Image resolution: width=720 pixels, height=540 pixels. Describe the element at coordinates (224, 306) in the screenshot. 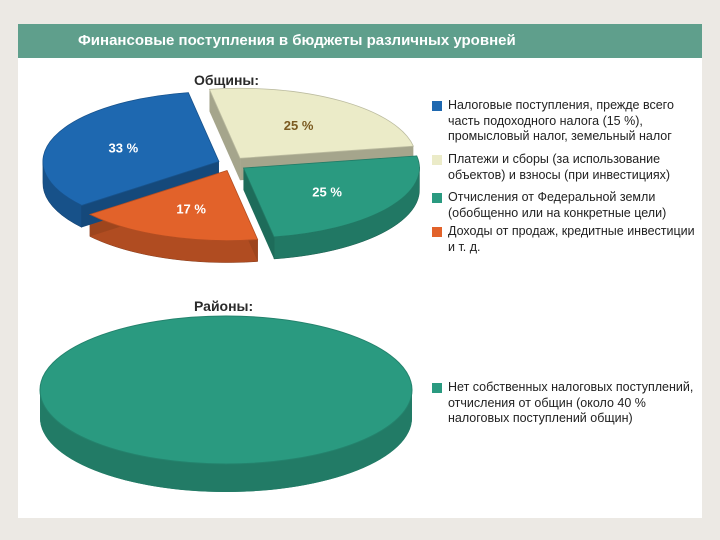

I see `districts-label: Районы:` at that location.